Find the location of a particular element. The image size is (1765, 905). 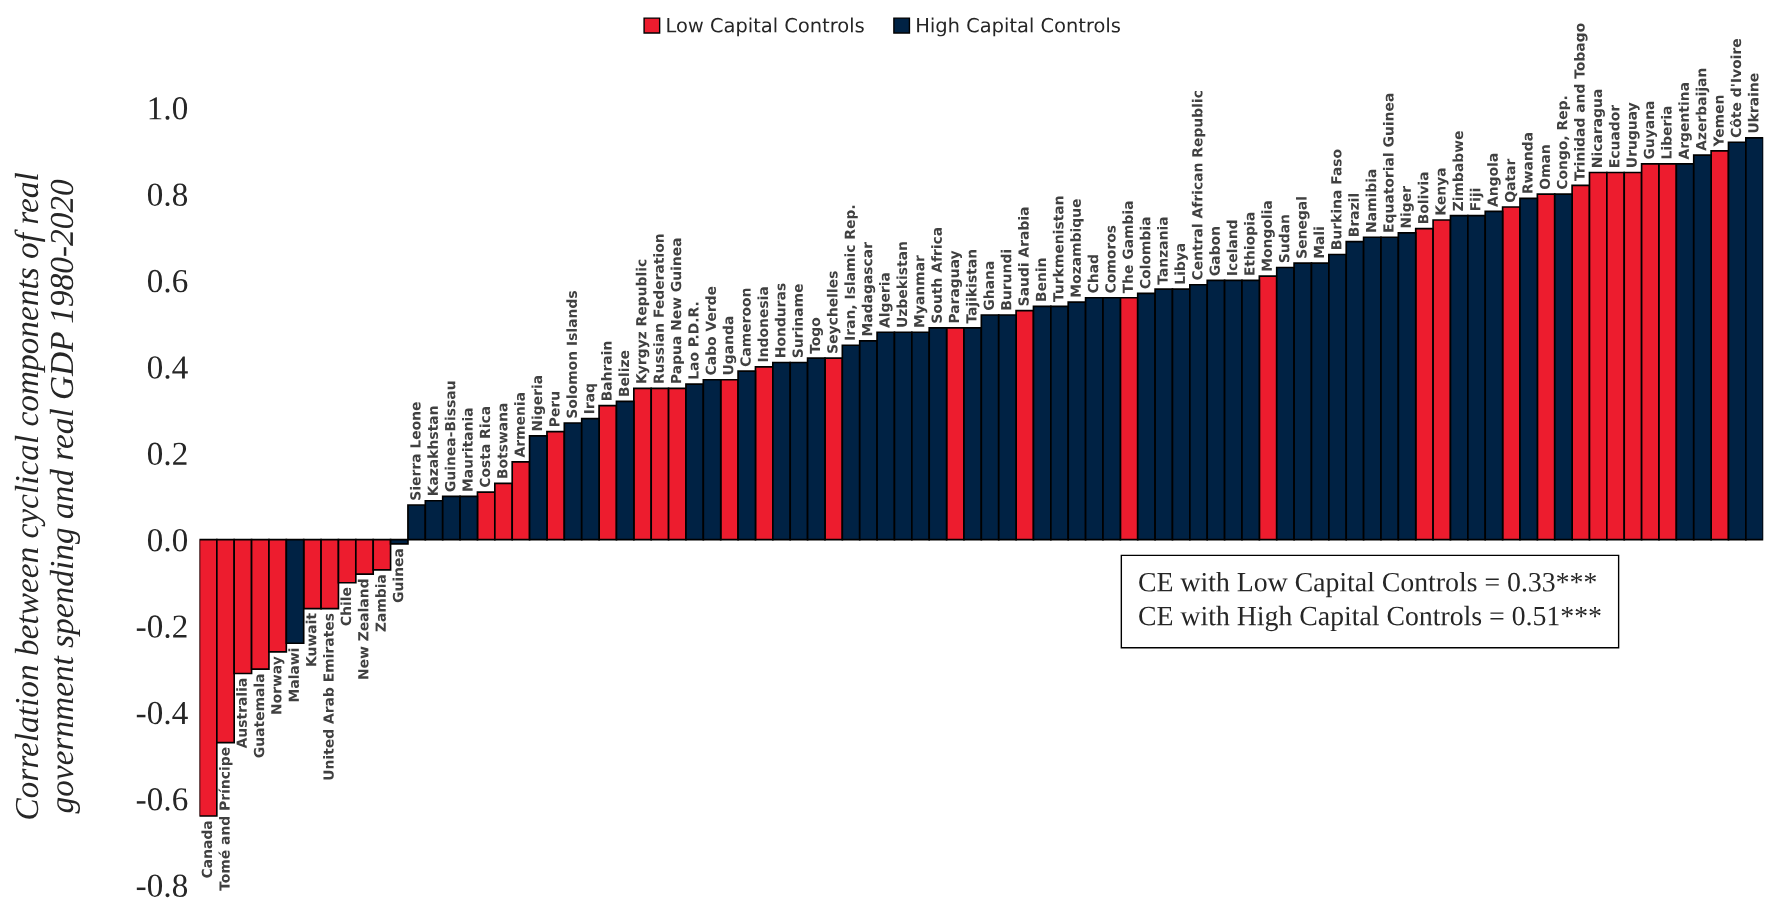

x-tick-label: Gabon is located at coordinates (1214, 251).